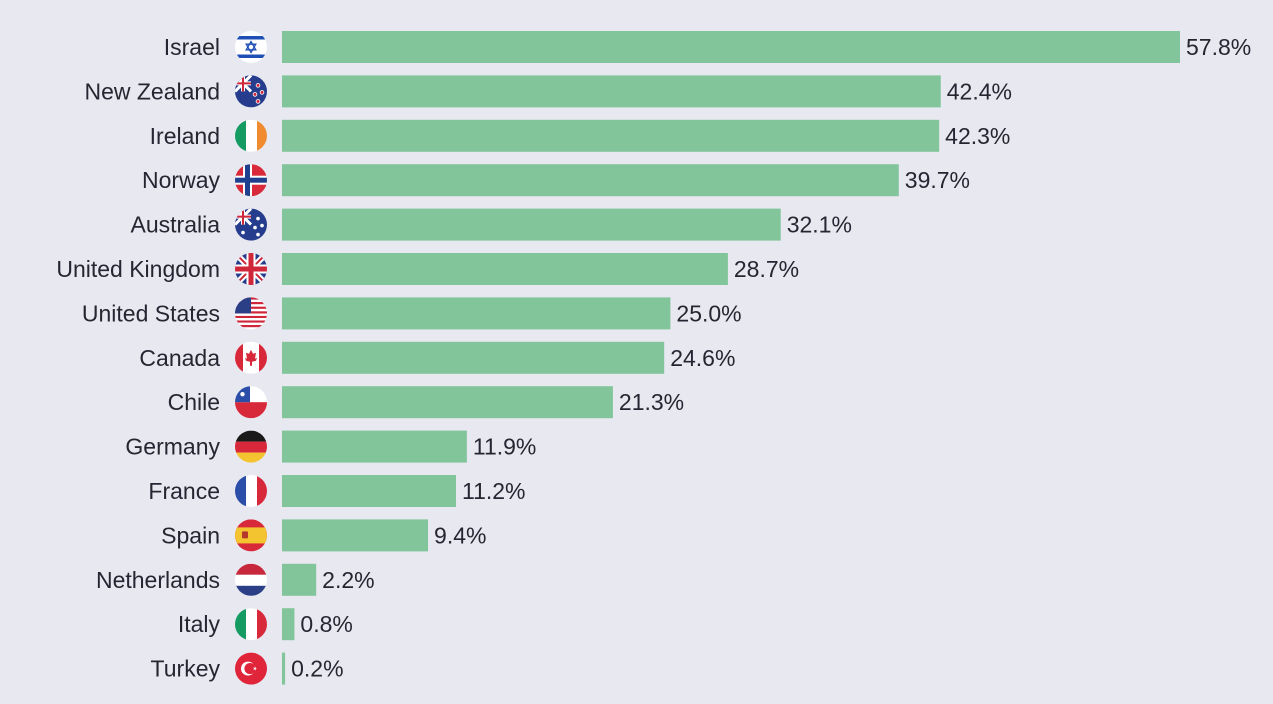 The image size is (1273, 704). Describe the element at coordinates (158, 580) in the screenshot. I see `category-label: Netherlands` at that location.